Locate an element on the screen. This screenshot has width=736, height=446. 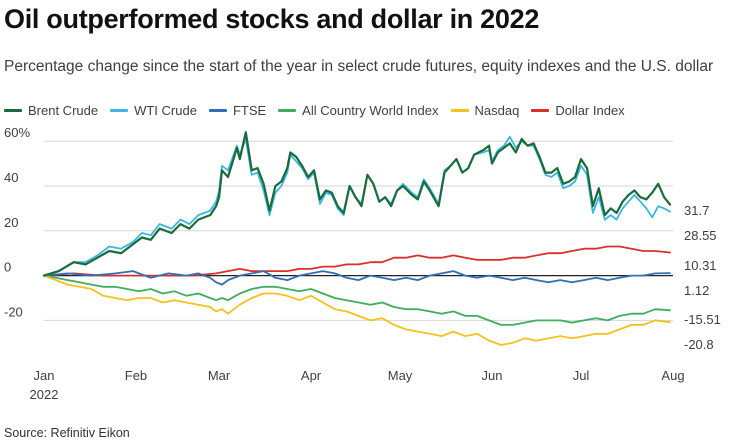
source-note: Source: Refinitiv Eikon is located at coordinates (67, 433).